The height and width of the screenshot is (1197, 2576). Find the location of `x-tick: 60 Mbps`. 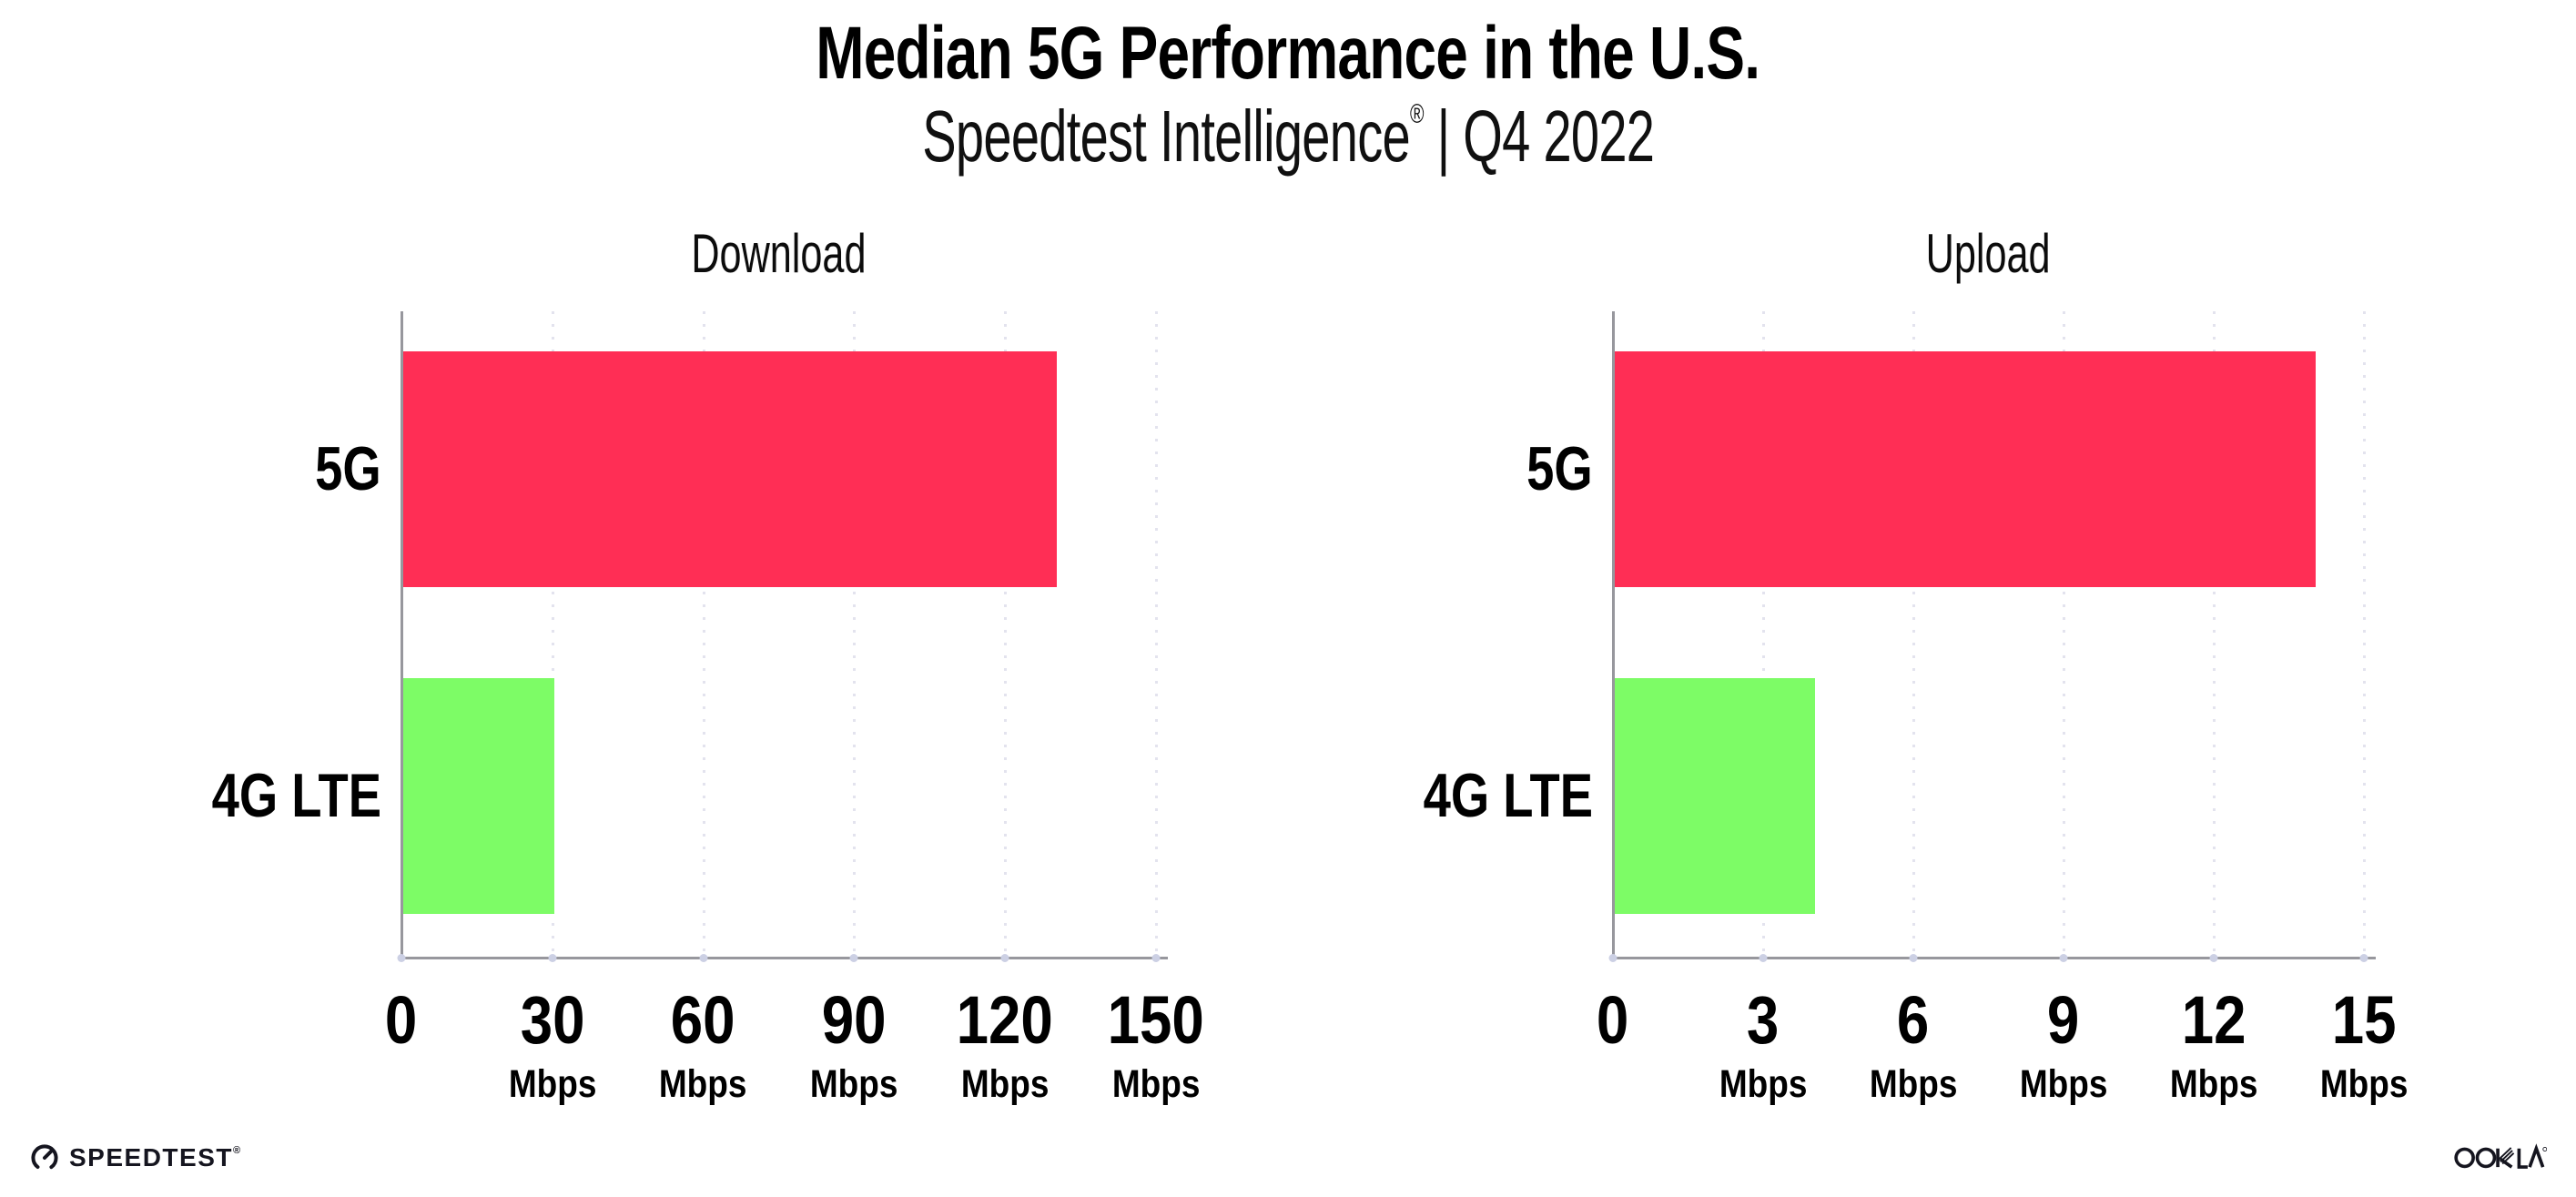

x-tick: 60 Mbps is located at coordinates (703, 1044).